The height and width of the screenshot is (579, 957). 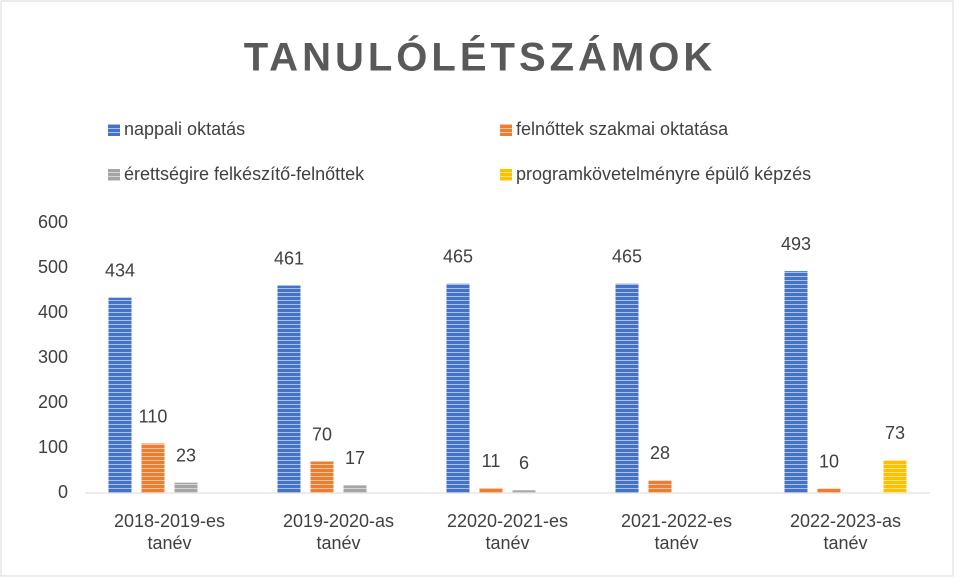 What do you see at coordinates (53, 357) in the screenshot?
I see `y-tick-label: 300` at bounding box center [53, 357].